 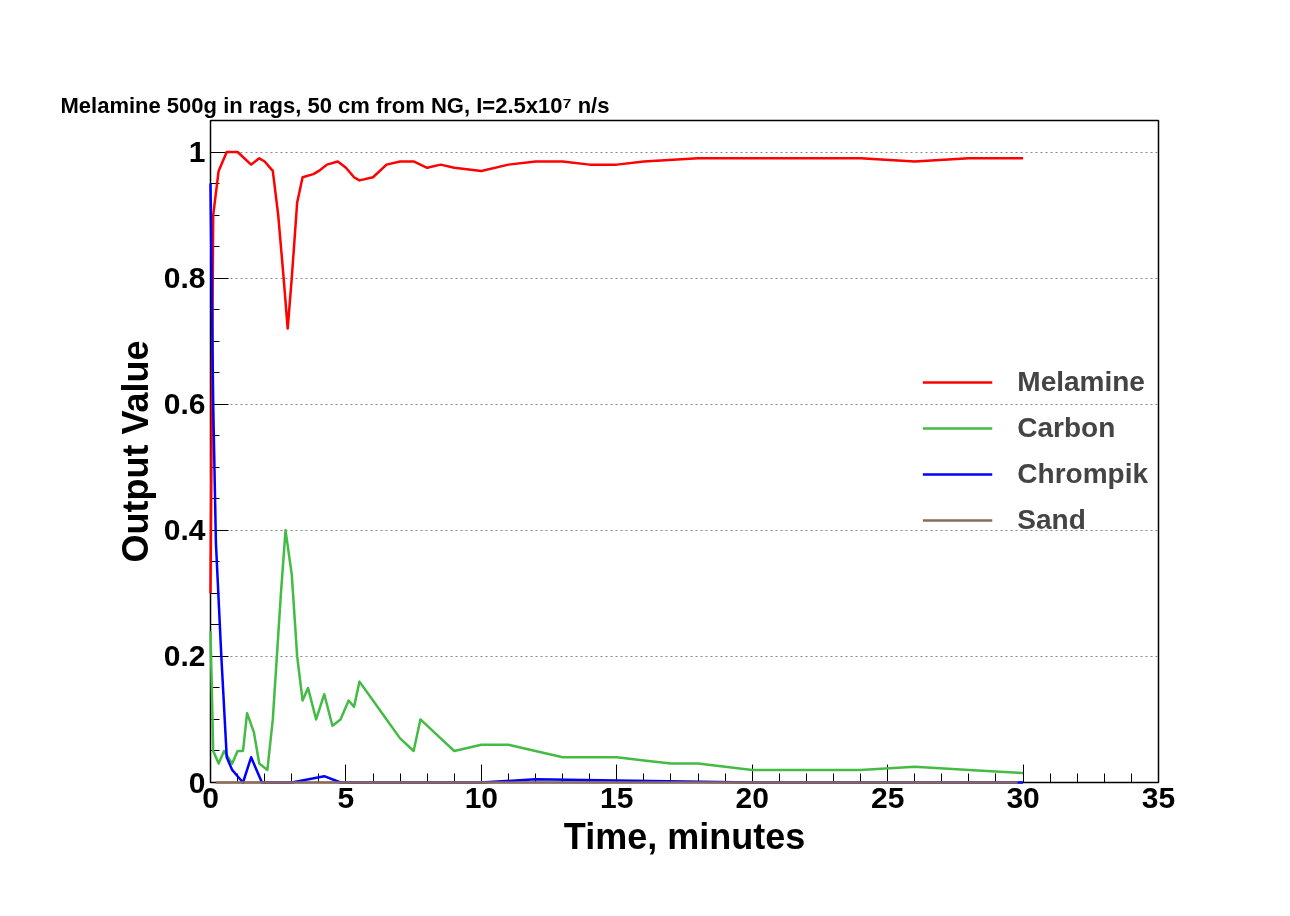 I want to click on x-tick-label: 10, so click(x=481, y=797).